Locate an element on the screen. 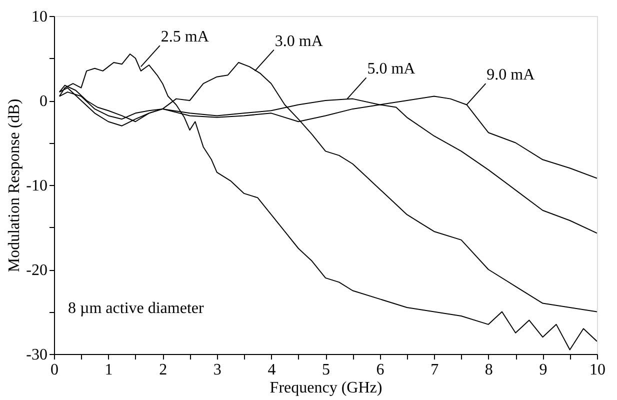 This screenshot has width=617, height=400. y-axis-title: Modulation Response (dB) is located at coordinates (15, 185).